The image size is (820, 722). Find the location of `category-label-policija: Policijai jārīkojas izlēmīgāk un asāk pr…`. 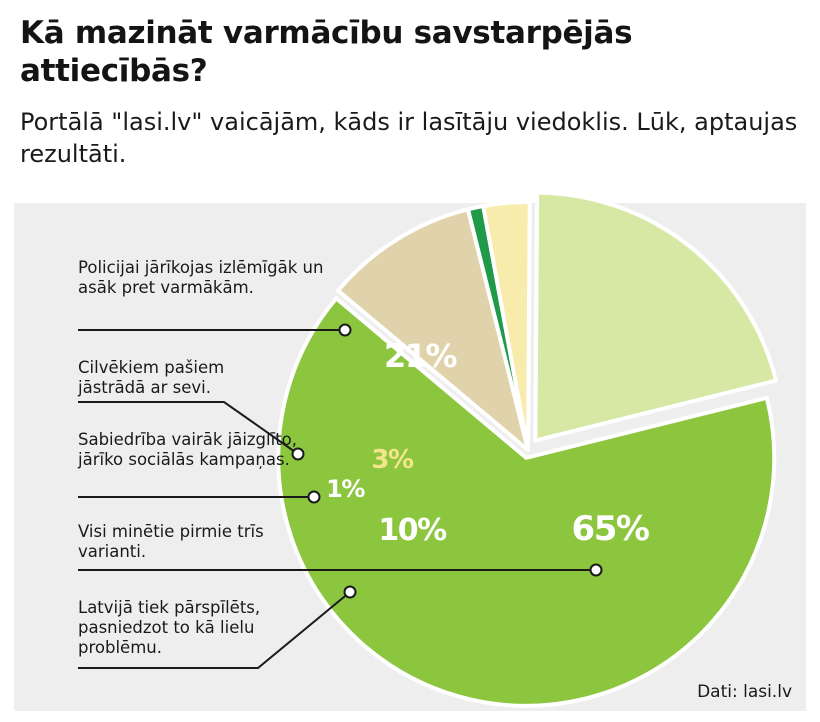

category-label-policija: Policijai jārīkojas izlēmīgāk un asāk pr… is located at coordinates (201, 277).